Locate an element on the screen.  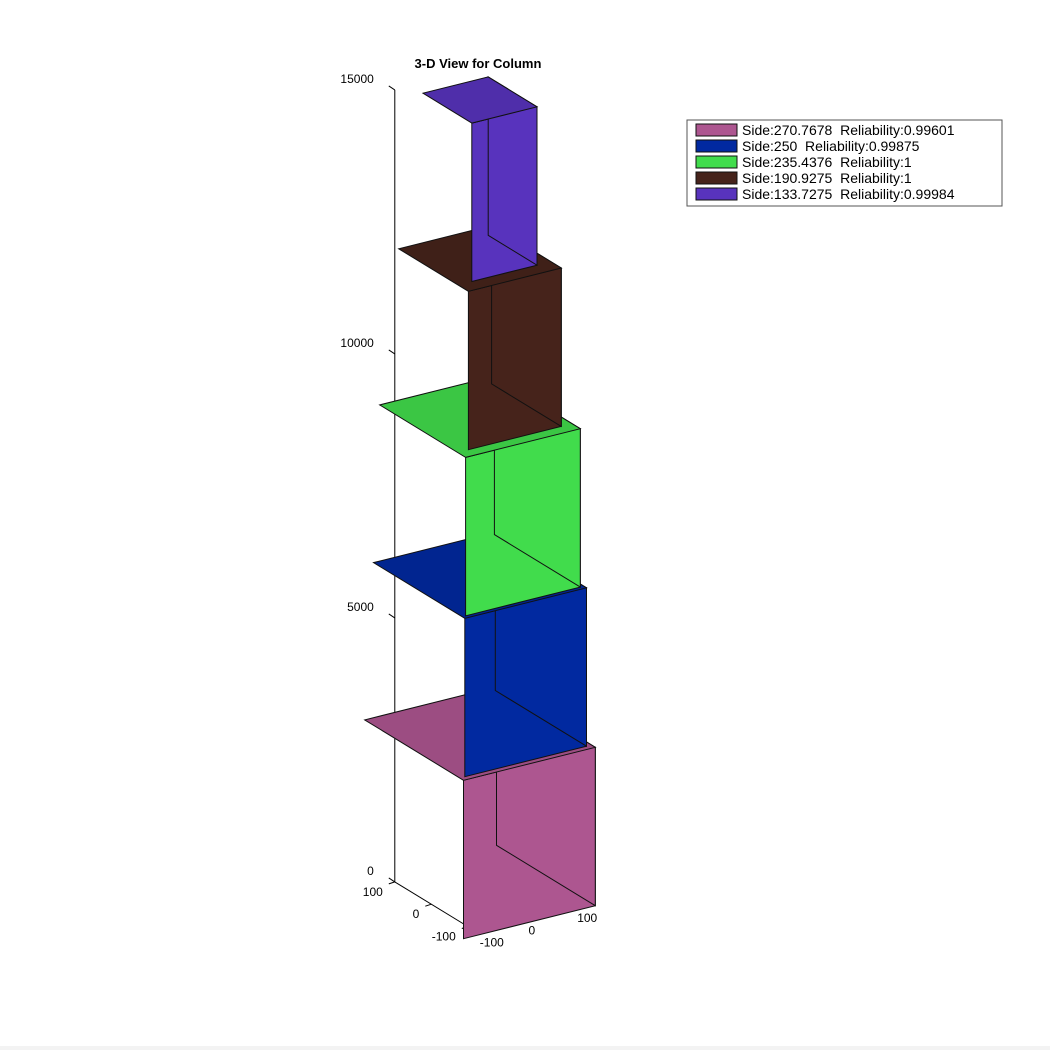
x-tick-label: -100 is located at coordinates (492, 943).